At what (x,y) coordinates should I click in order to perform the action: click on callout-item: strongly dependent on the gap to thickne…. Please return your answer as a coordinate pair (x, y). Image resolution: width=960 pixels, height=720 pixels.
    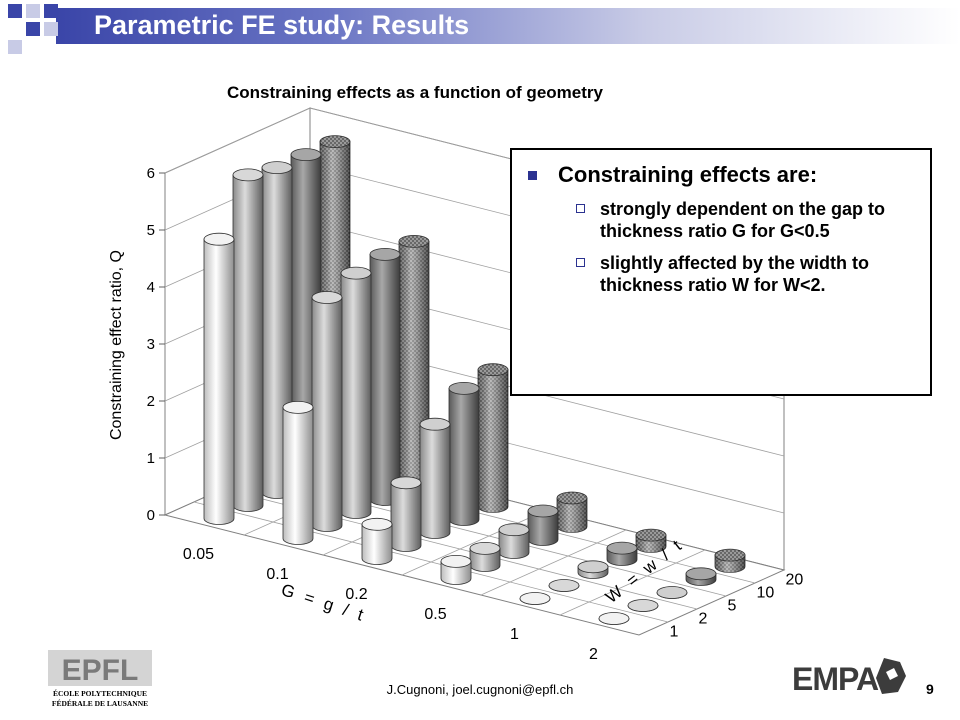
    Looking at the image, I should click on (722, 220).